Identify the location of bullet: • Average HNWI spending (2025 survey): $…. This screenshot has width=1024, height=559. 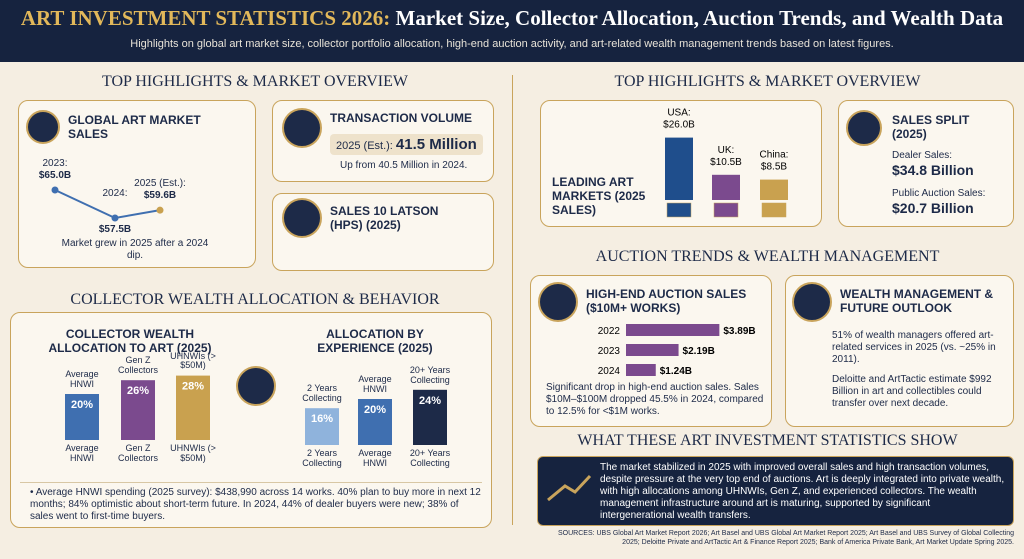
(251, 502).